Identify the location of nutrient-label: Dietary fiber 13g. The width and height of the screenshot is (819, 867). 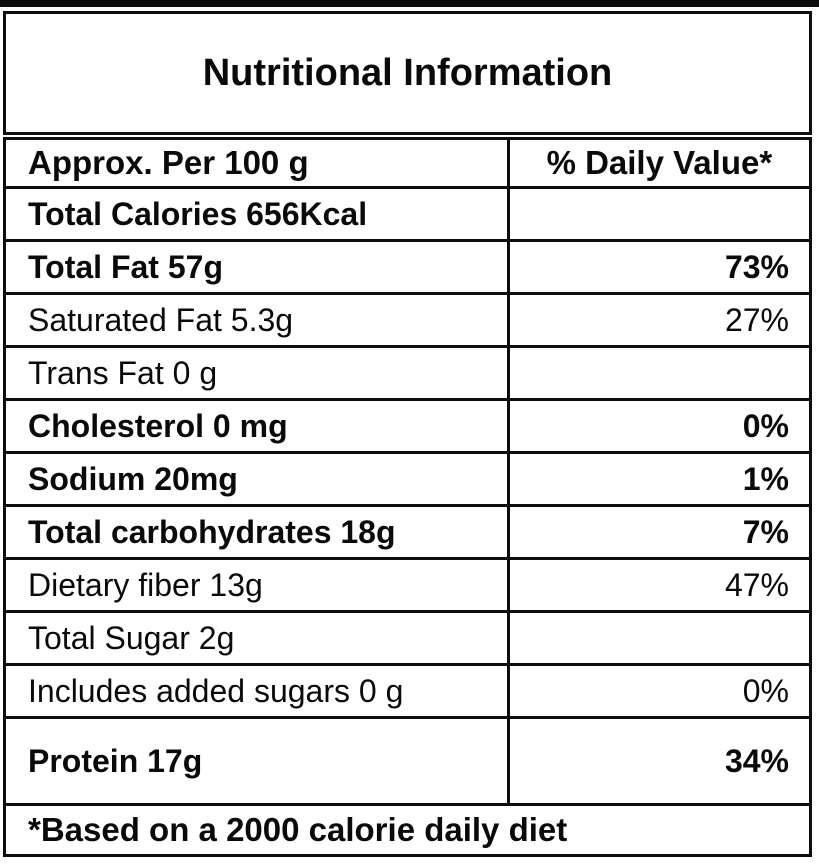
(256, 585).